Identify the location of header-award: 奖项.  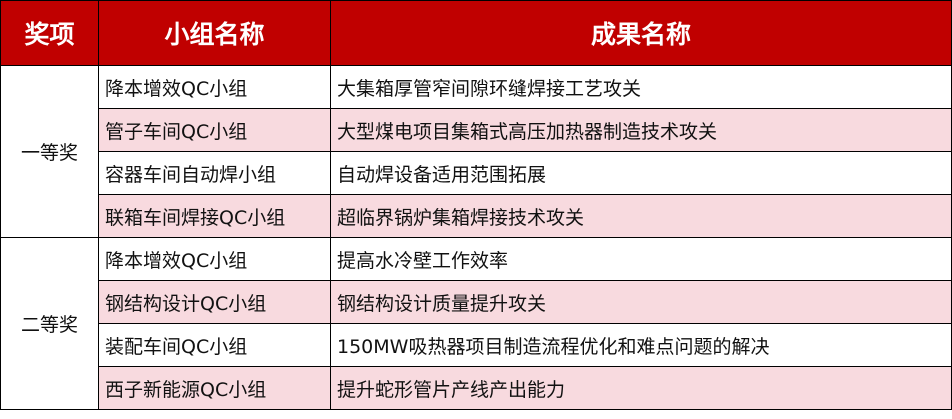
(49, 33).